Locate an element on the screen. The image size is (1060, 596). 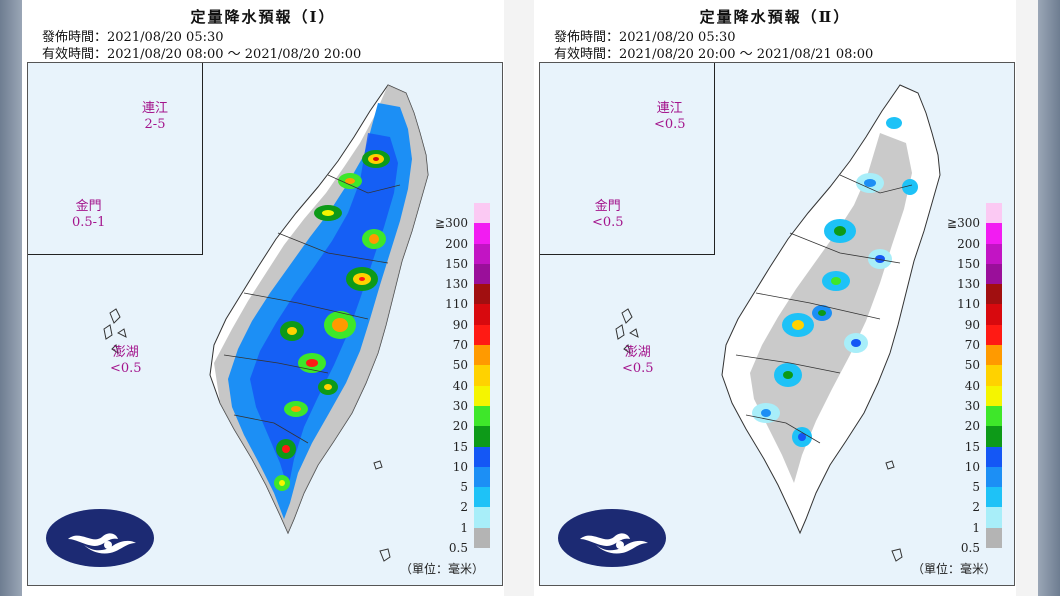
valid-time: 有效時間：2021/08/20 08:00 ～ 2021/08/20 20:00 is located at coordinates (202, 54).